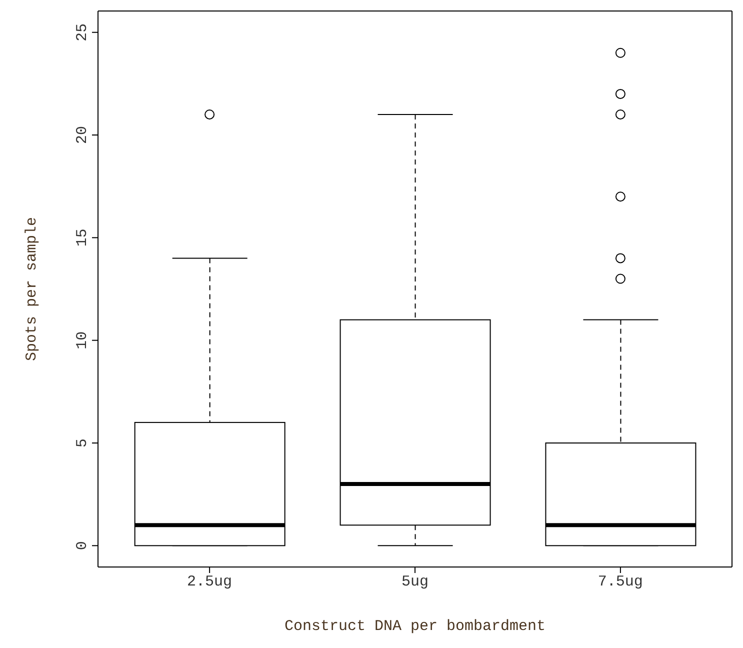 The height and width of the screenshot is (648, 743). Describe the element at coordinates (209, 582) in the screenshot. I see `x-tick-label: 2.5ug` at that location.